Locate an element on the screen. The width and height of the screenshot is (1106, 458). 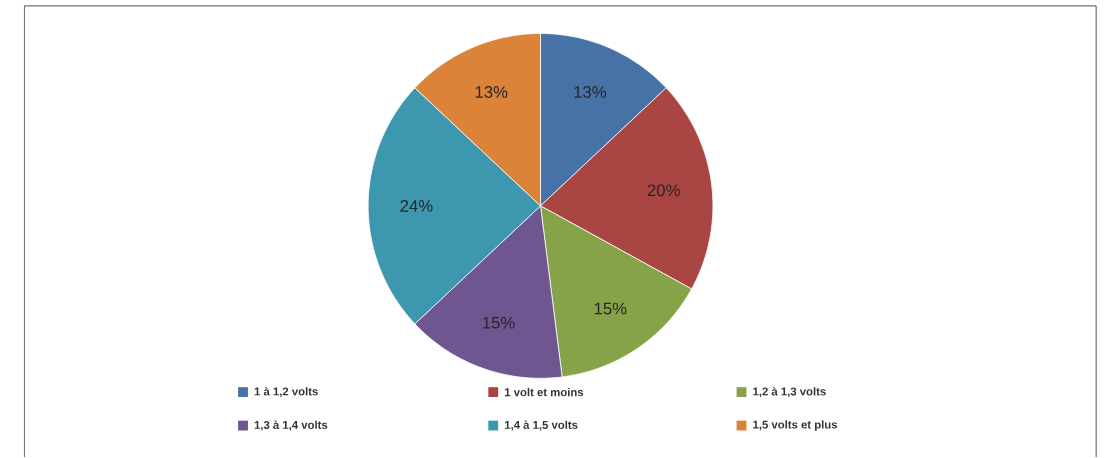
legend-label: 1,2 à 1,3 volts is located at coordinates (789, 392).